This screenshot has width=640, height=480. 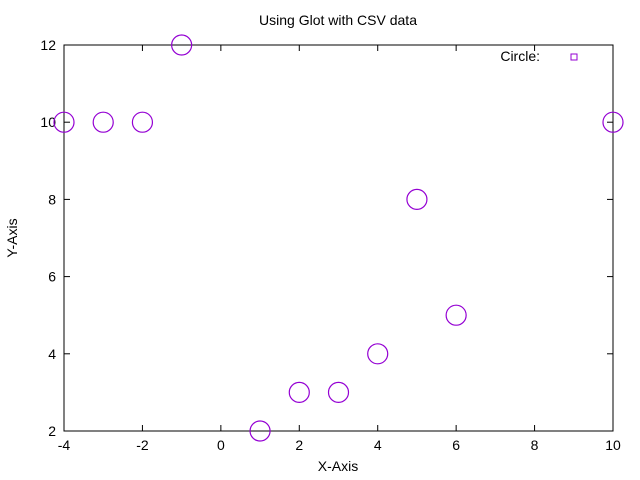 What do you see at coordinates (12, 237) in the screenshot?
I see `y-axis-label: Y-Axis` at bounding box center [12, 237].